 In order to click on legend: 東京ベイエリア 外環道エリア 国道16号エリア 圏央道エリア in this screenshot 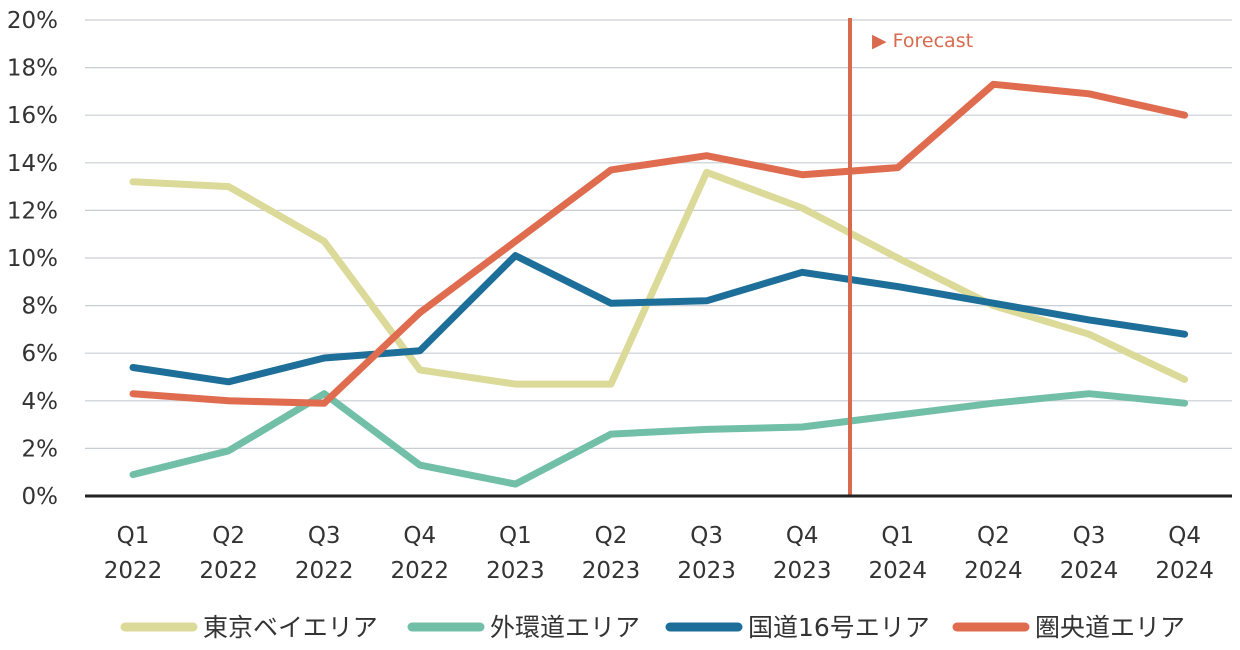, I will do `click(652, 627)`.